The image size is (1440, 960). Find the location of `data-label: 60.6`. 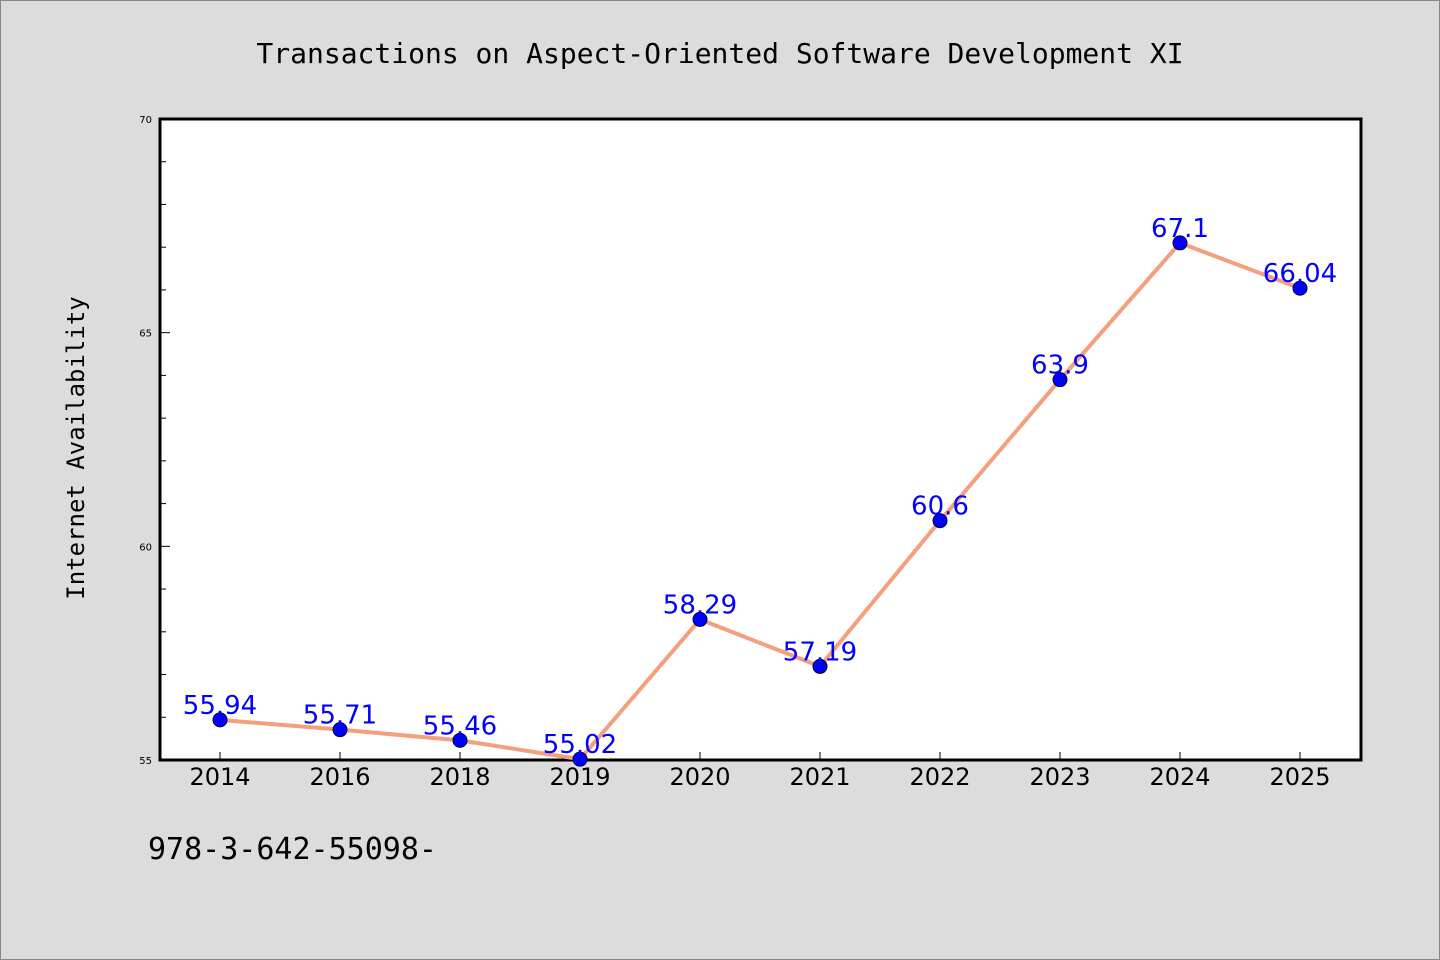

data-label: 60.6 is located at coordinates (940, 507).